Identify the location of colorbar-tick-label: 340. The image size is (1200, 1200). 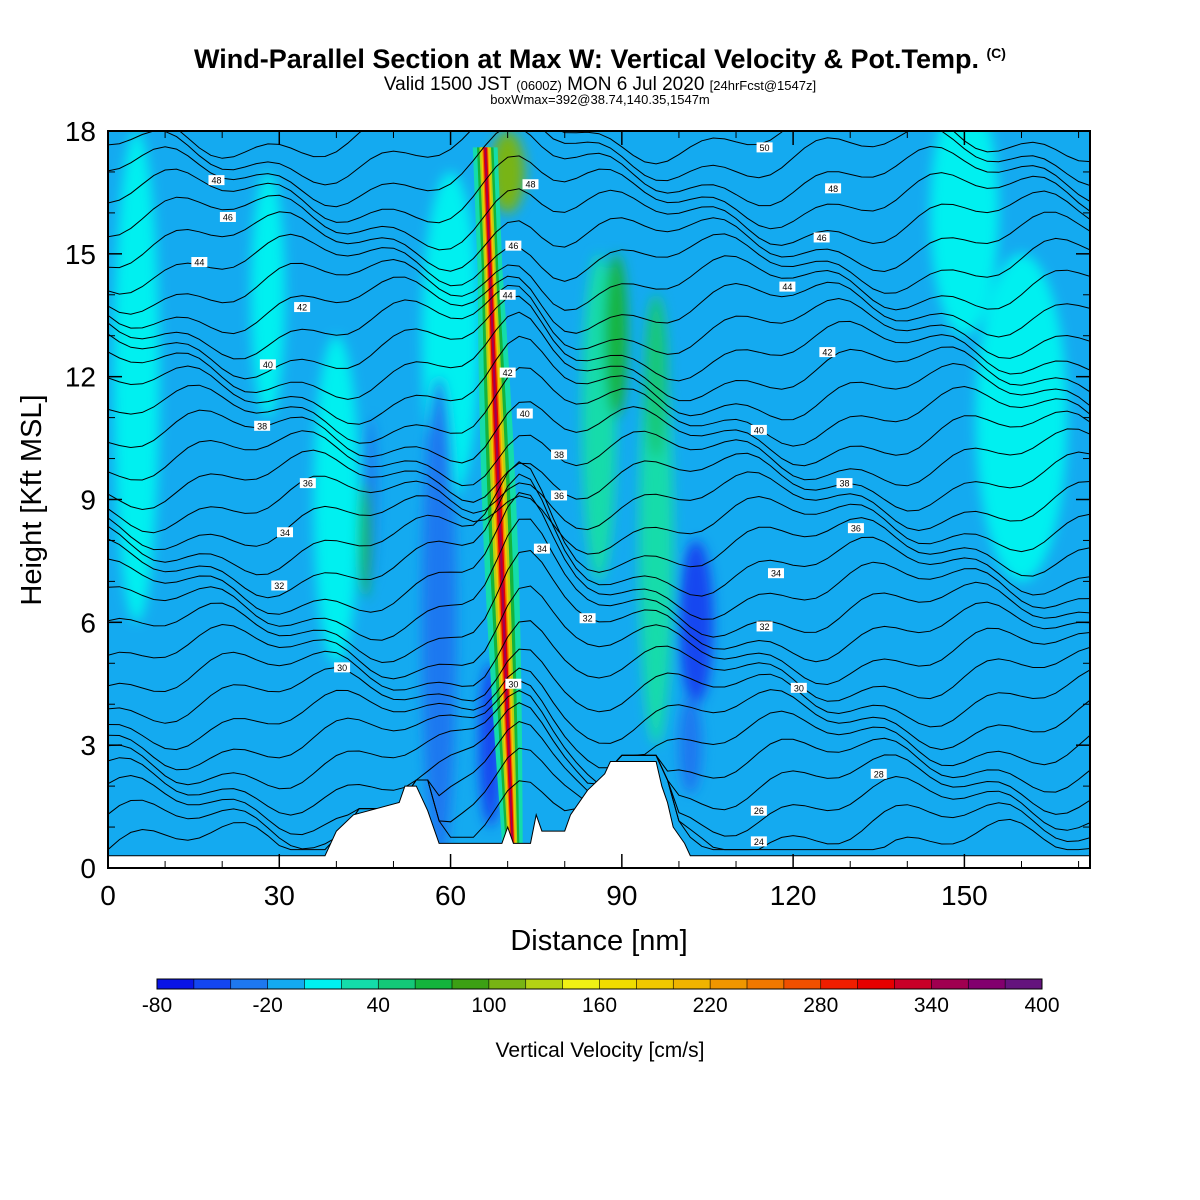
(931, 1005).